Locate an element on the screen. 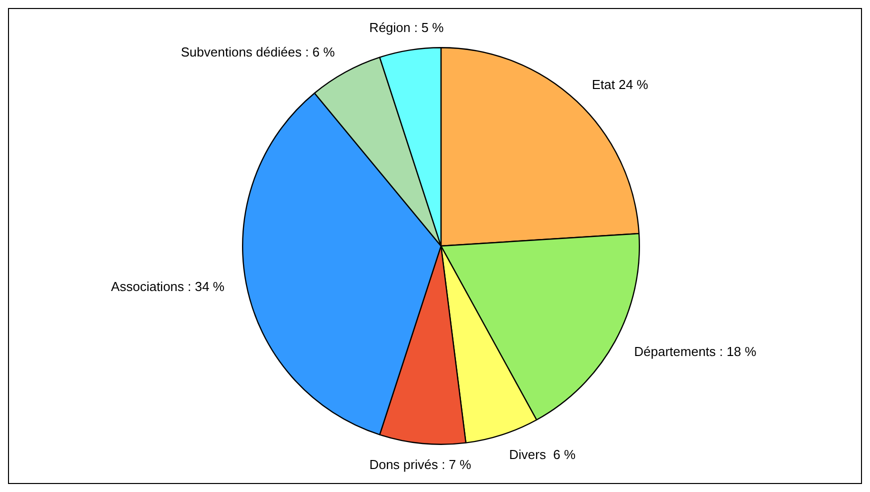  slice-label: Divers 6 % is located at coordinates (542, 454).